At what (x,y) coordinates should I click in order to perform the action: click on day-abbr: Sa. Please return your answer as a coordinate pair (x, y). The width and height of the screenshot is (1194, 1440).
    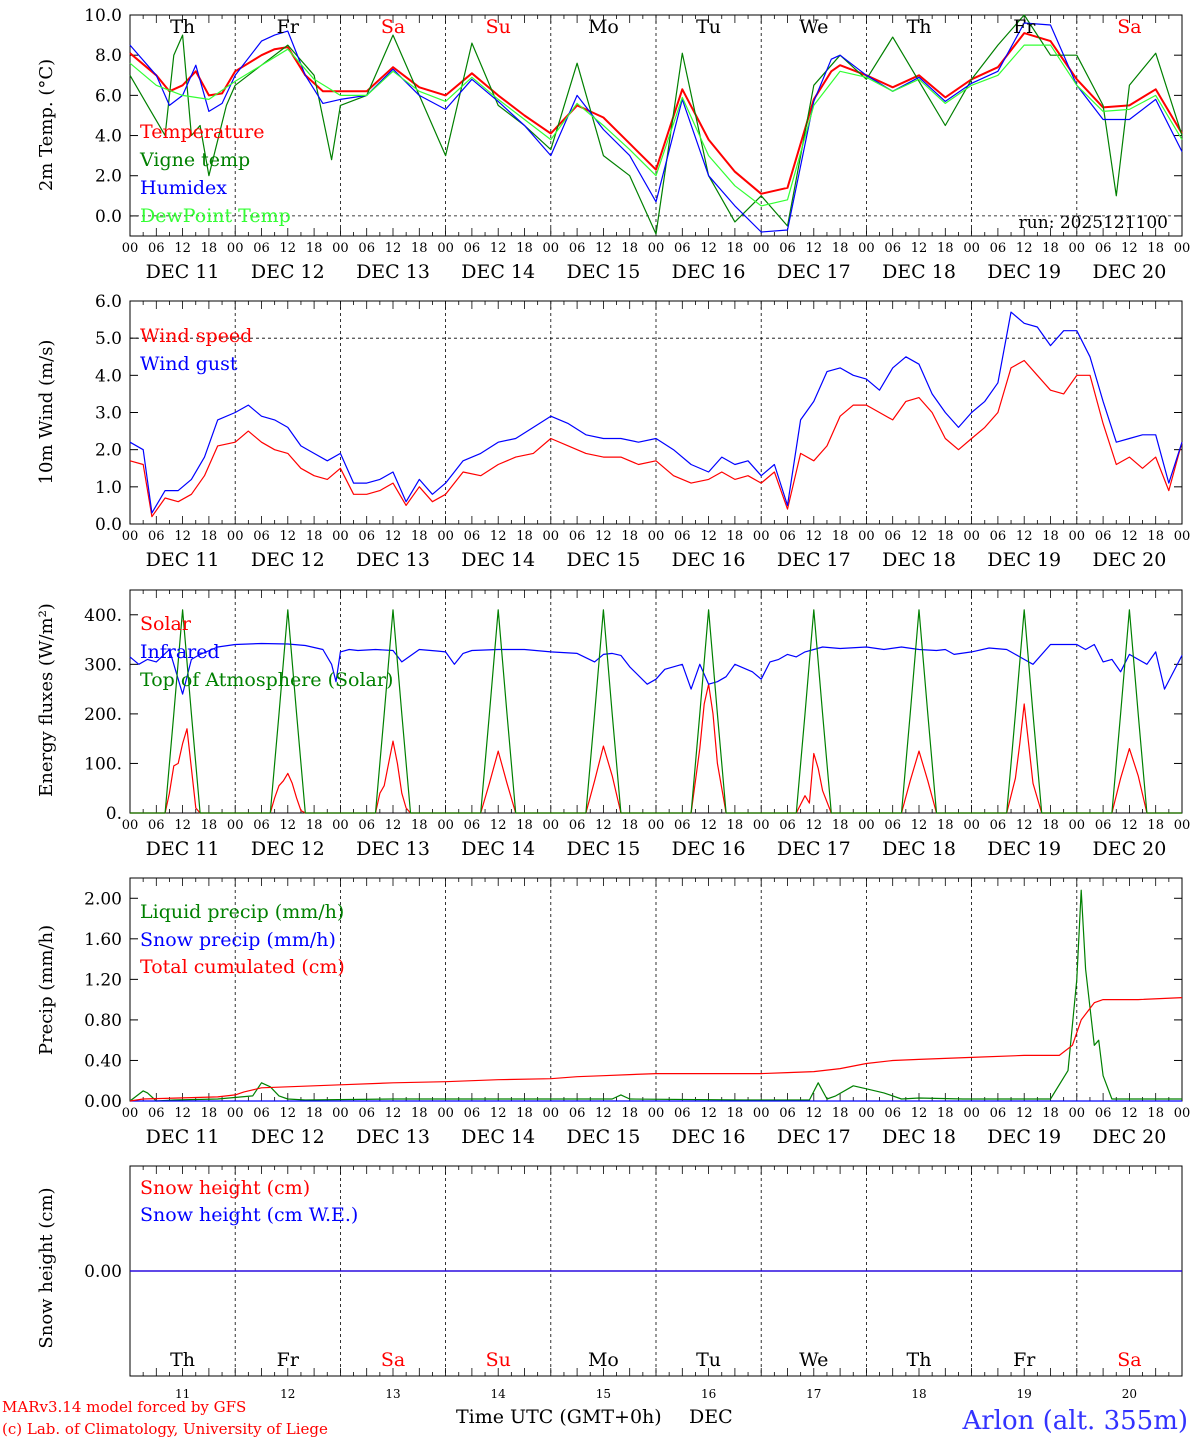
    Looking at the image, I should click on (393, 1360).